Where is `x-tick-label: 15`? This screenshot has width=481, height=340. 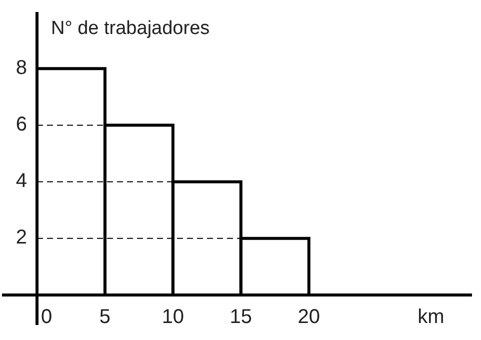 x-tick-label: 15 is located at coordinates (241, 317).